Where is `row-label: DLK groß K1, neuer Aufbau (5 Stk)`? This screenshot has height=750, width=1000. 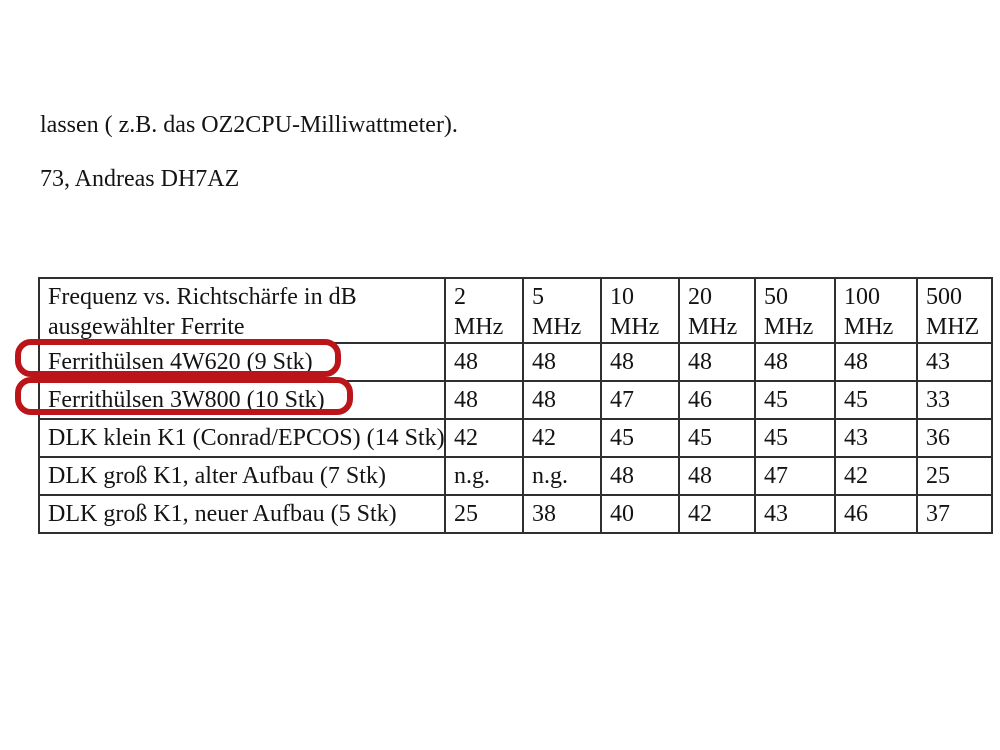
row-label: DLK groß K1, neuer Aufbau (5 Stk) is located at coordinates (242, 514).